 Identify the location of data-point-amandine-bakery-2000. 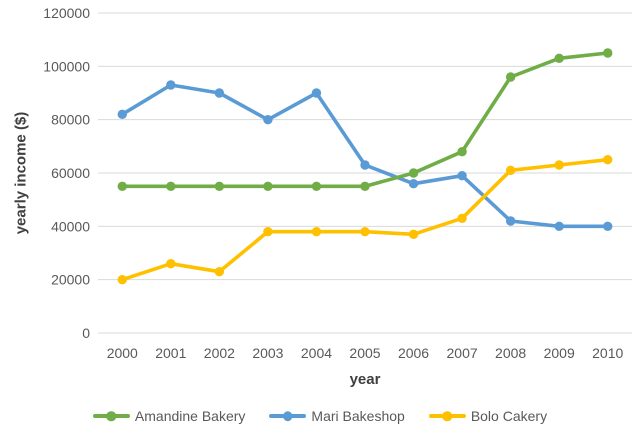
(122, 186).